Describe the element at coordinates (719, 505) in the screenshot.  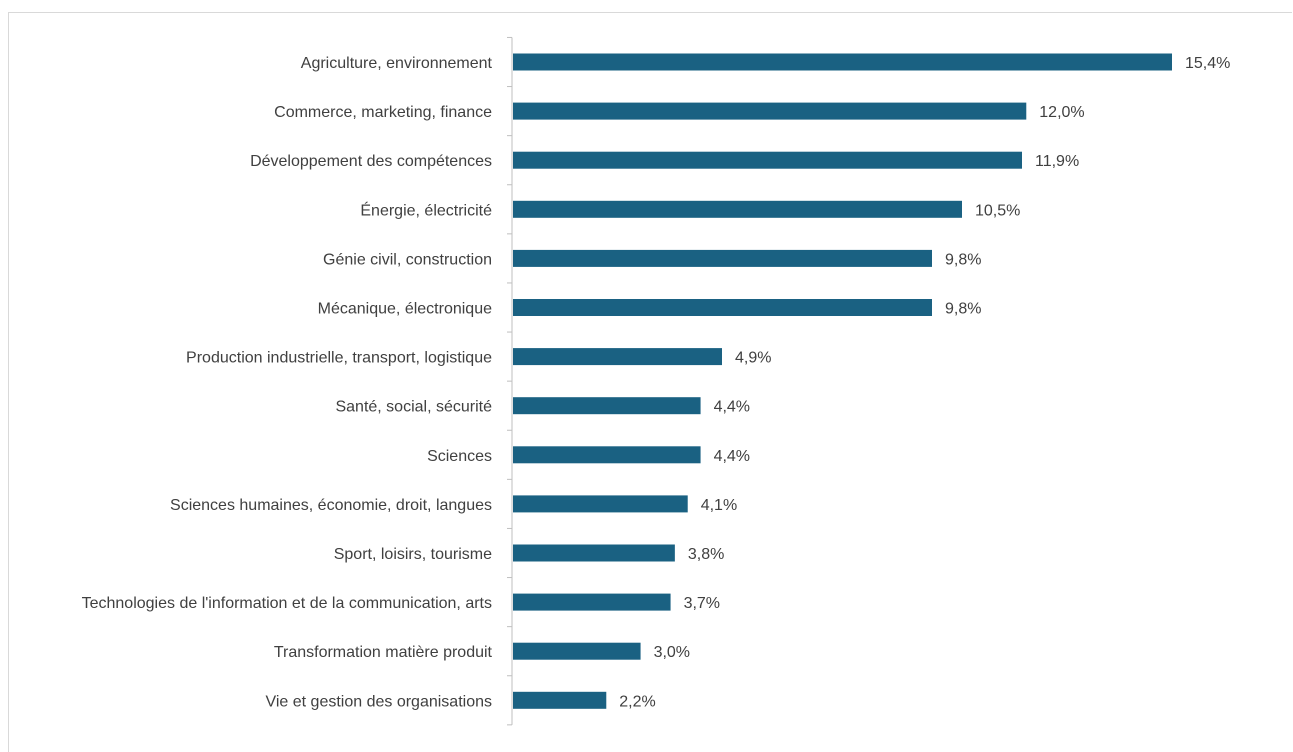
I see `data-label: 4,1%` at that location.